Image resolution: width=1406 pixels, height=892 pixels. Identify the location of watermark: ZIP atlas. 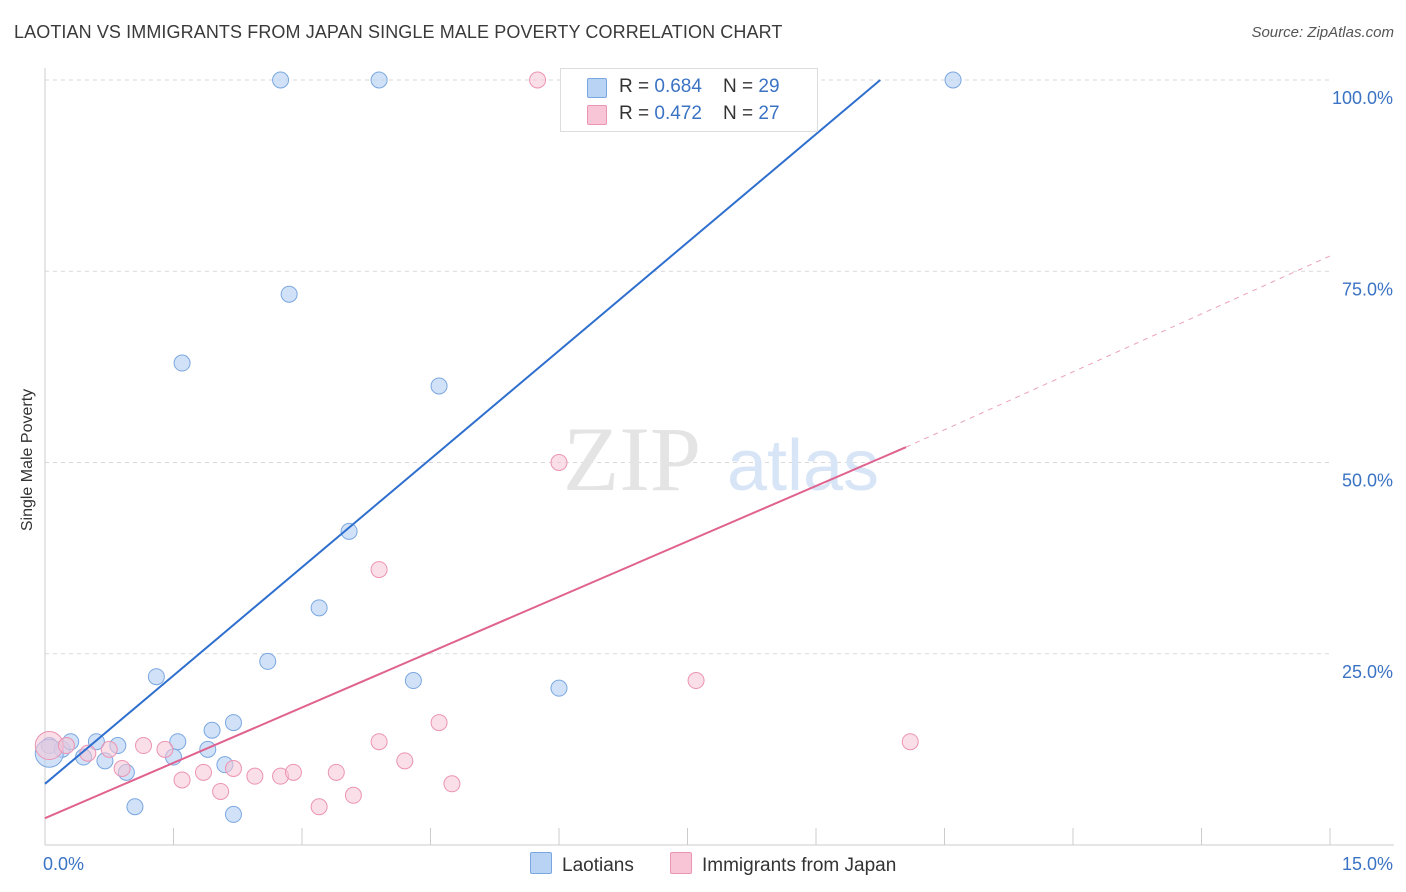
(721, 459).